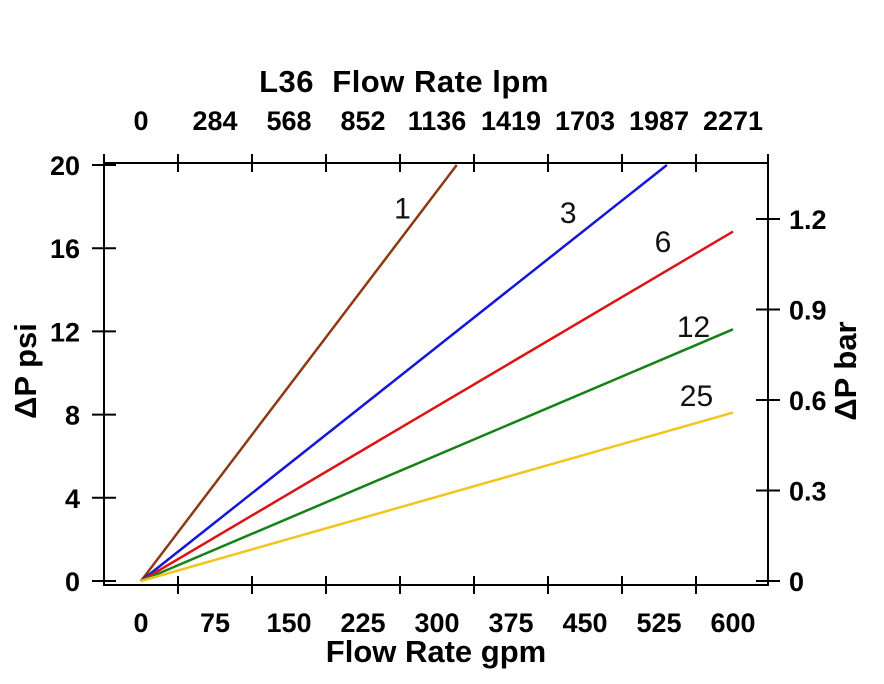 The image size is (884, 684). What do you see at coordinates (584, 623) in the screenshot?
I see `svg-text: 450` at bounding box center [584, 623].